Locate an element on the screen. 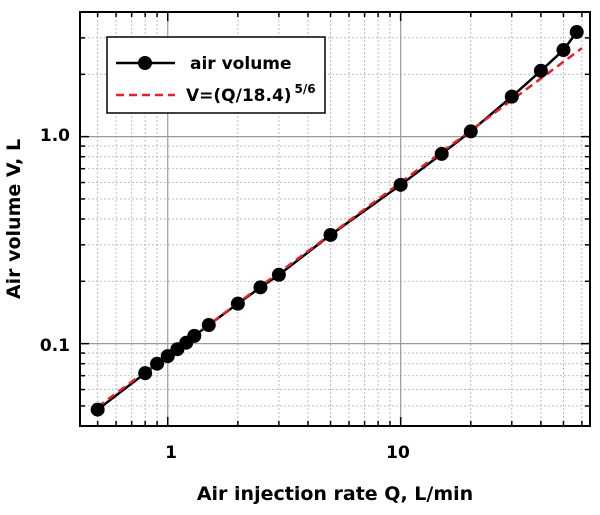 This screenshot has width=600, height=515. legend-label-air-volume: air volume is located at coordinates (241, 64).